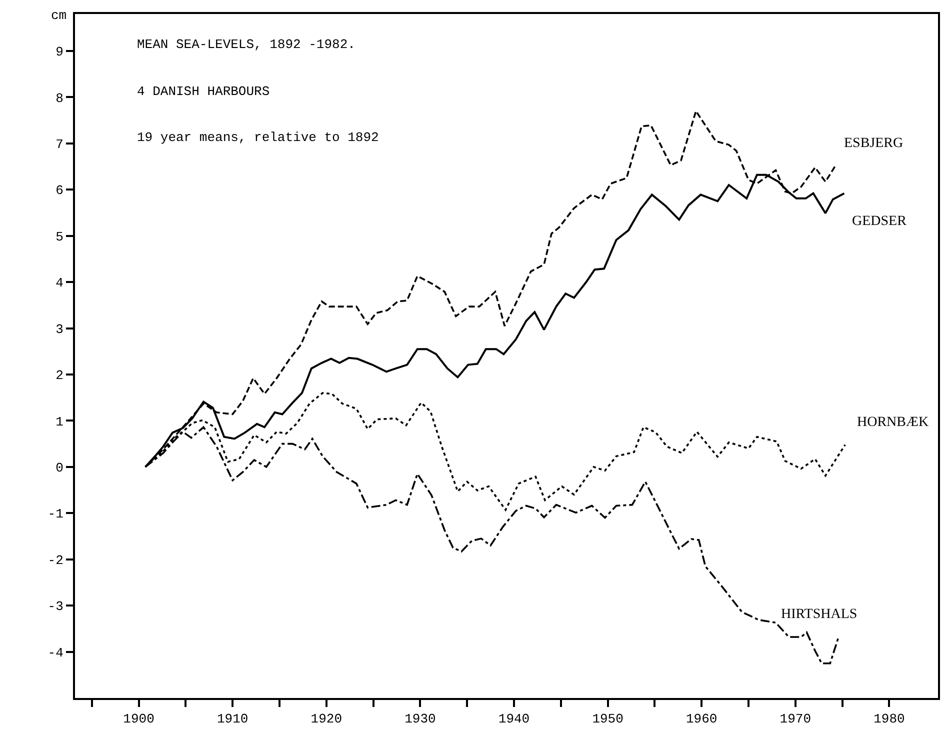 The width and height of the screenshot is (948, 738). I want to click on series-label: HORNBÆK, so click(893, 422).